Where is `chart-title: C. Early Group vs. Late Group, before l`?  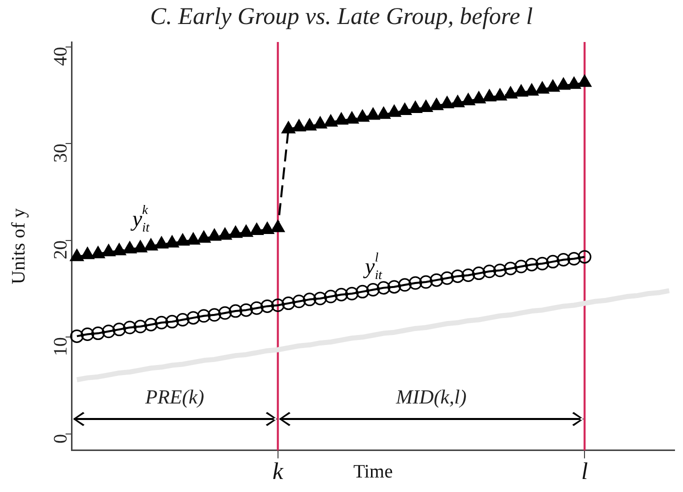 chart-title: C. Early Group vs. Late Group, before l is located at coordinates (341, 17).